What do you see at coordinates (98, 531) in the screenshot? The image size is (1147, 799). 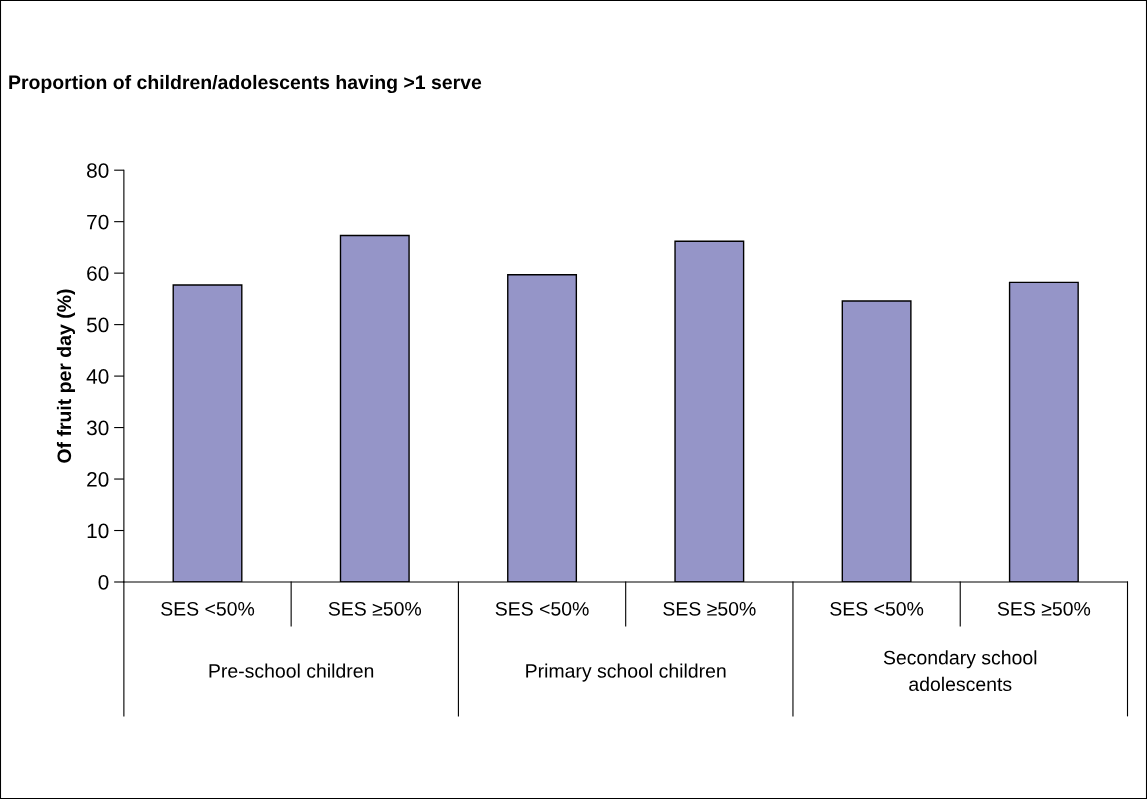 I see `y-tick-label: 10` at bounding box center [98, 531].